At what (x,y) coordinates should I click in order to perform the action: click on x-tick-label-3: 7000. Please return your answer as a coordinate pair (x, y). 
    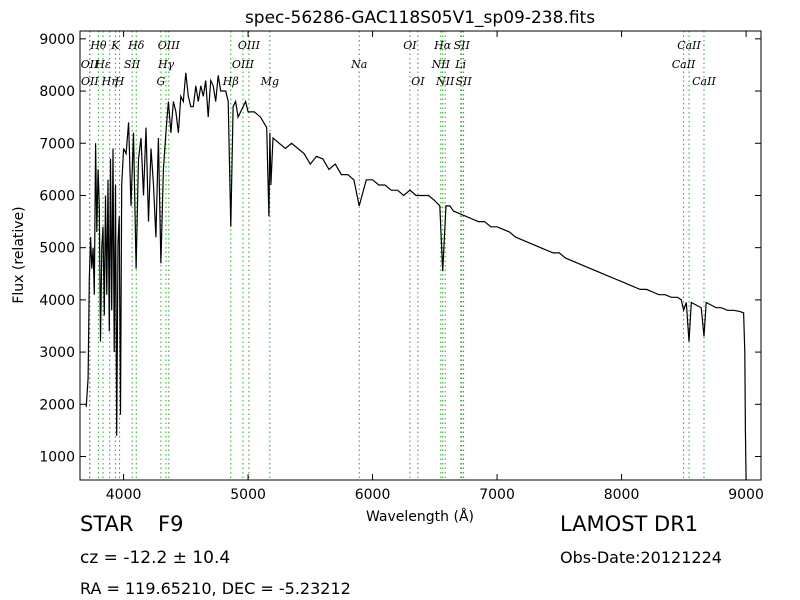
    Looking at the image, I should click on (497, 495).